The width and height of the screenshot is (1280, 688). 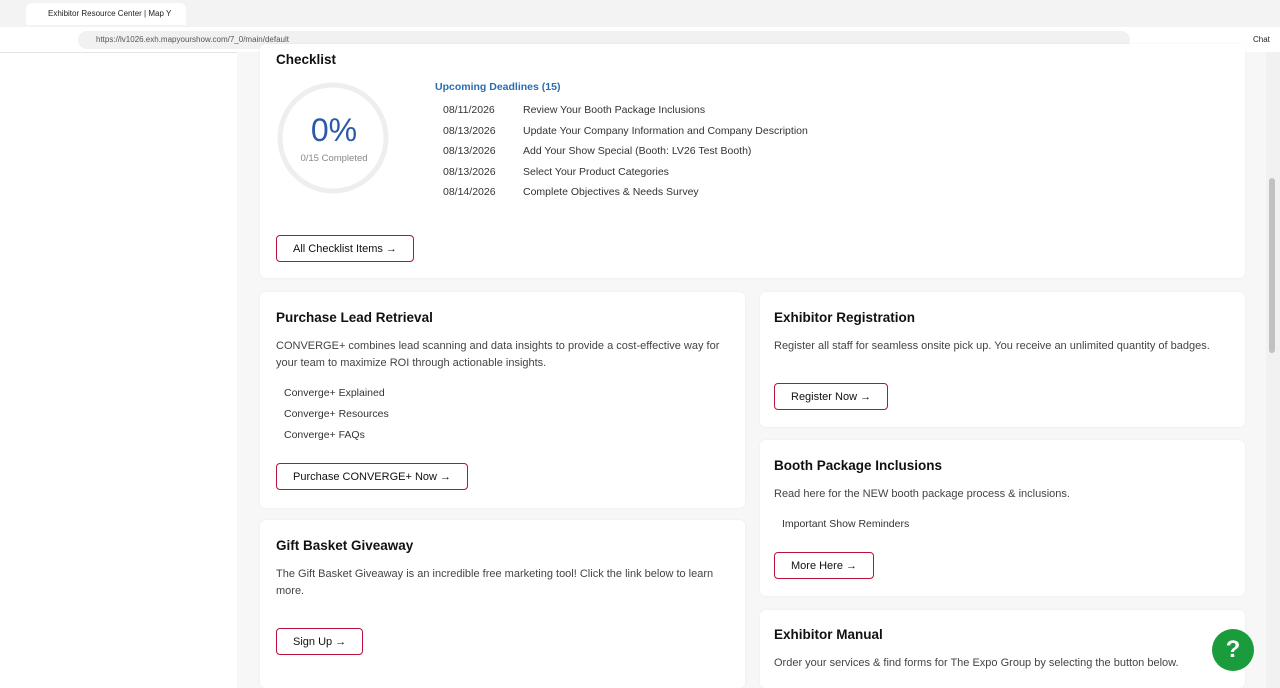 What do you see at coordinates (831, 396) in the screenshot?
I see `button: Register Now →` at bounding box center [831, 396].